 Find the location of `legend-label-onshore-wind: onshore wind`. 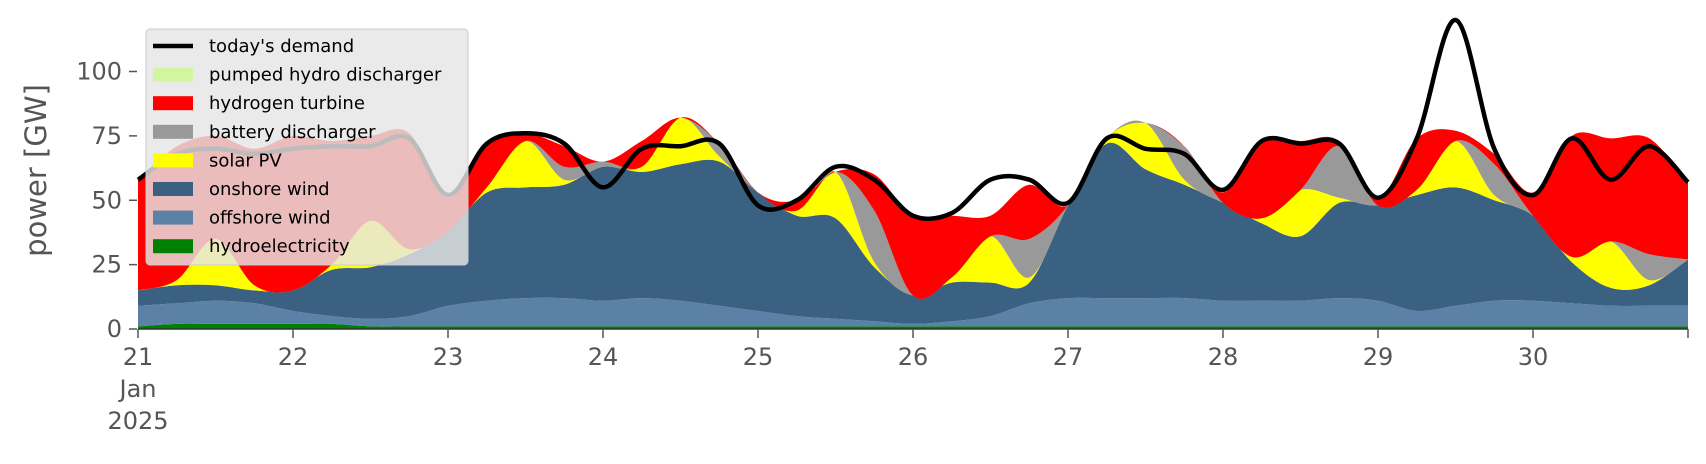

legend-label-onshore-wind: onshore wind is located at coordinates (269, 189).